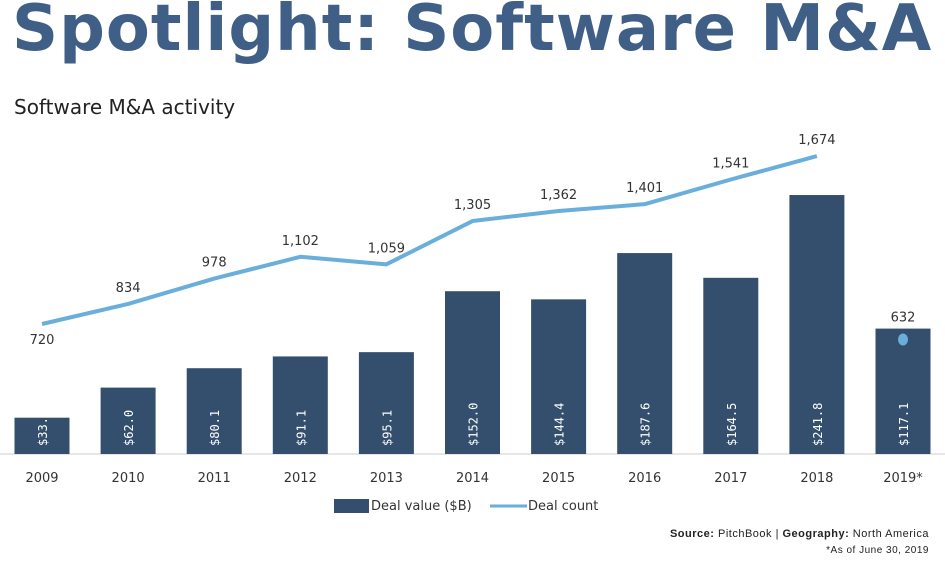 This screenshot has height=562, width=945. What do you see at coordinates (301, 428) in the screenshot?
I see `bar-label: $91.1` at bounding box center [301, 428].